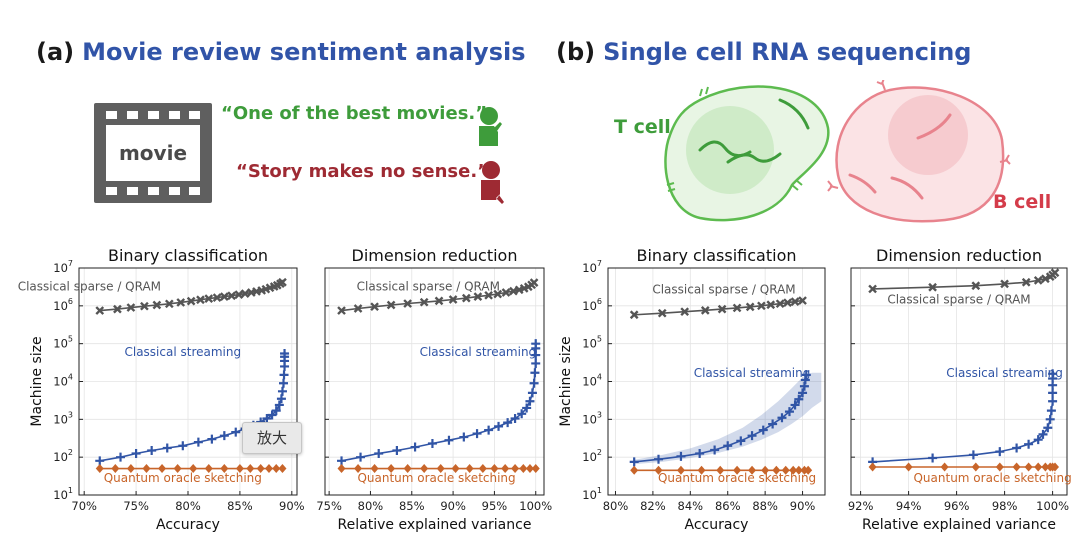  Describe the element at coordinates (292, 506) in the screenshot. I see `chart-1-xtick-label-4: 90%` at that location.